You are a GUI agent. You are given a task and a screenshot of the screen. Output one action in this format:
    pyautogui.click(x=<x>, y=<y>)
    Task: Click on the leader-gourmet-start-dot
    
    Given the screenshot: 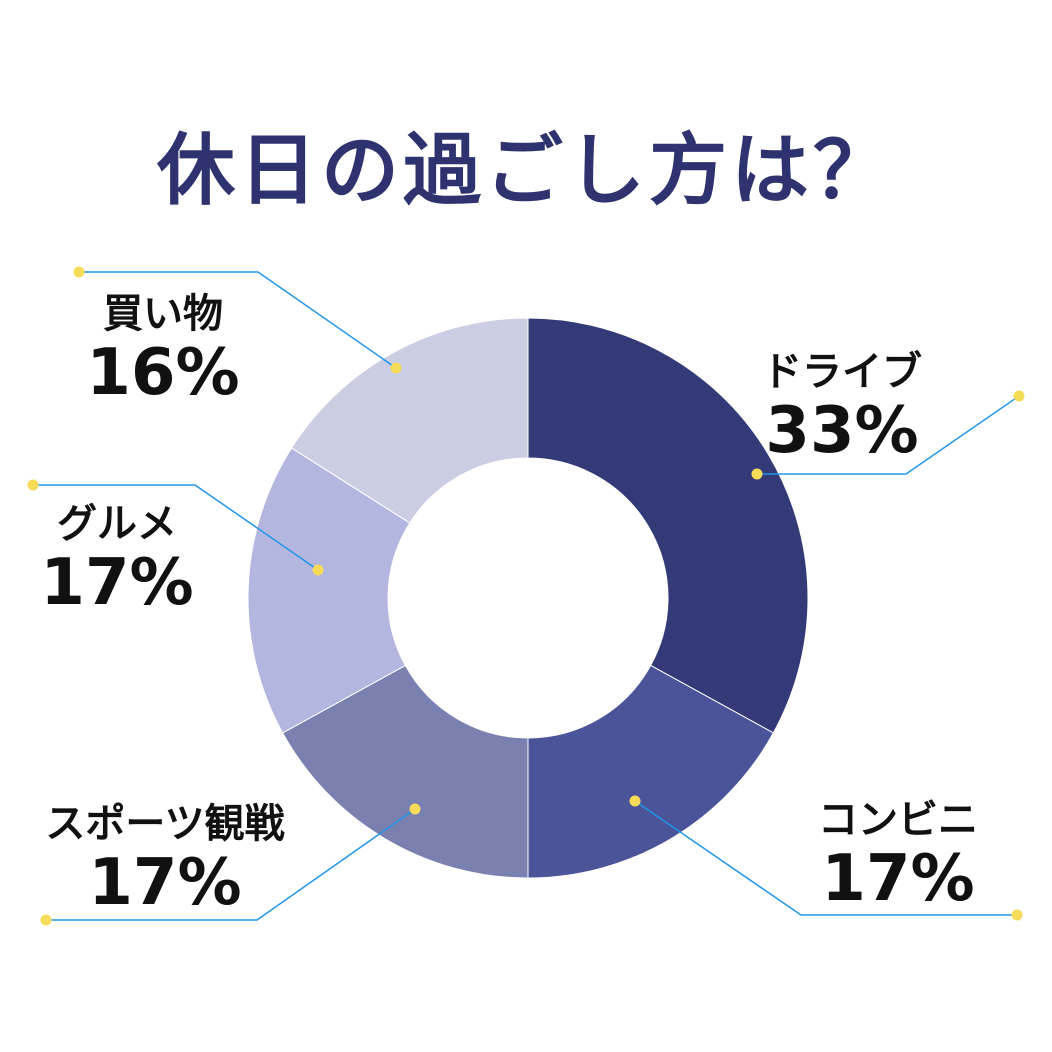 What is the action you would take?
    pyautogui.click(x=318, y=570)
    